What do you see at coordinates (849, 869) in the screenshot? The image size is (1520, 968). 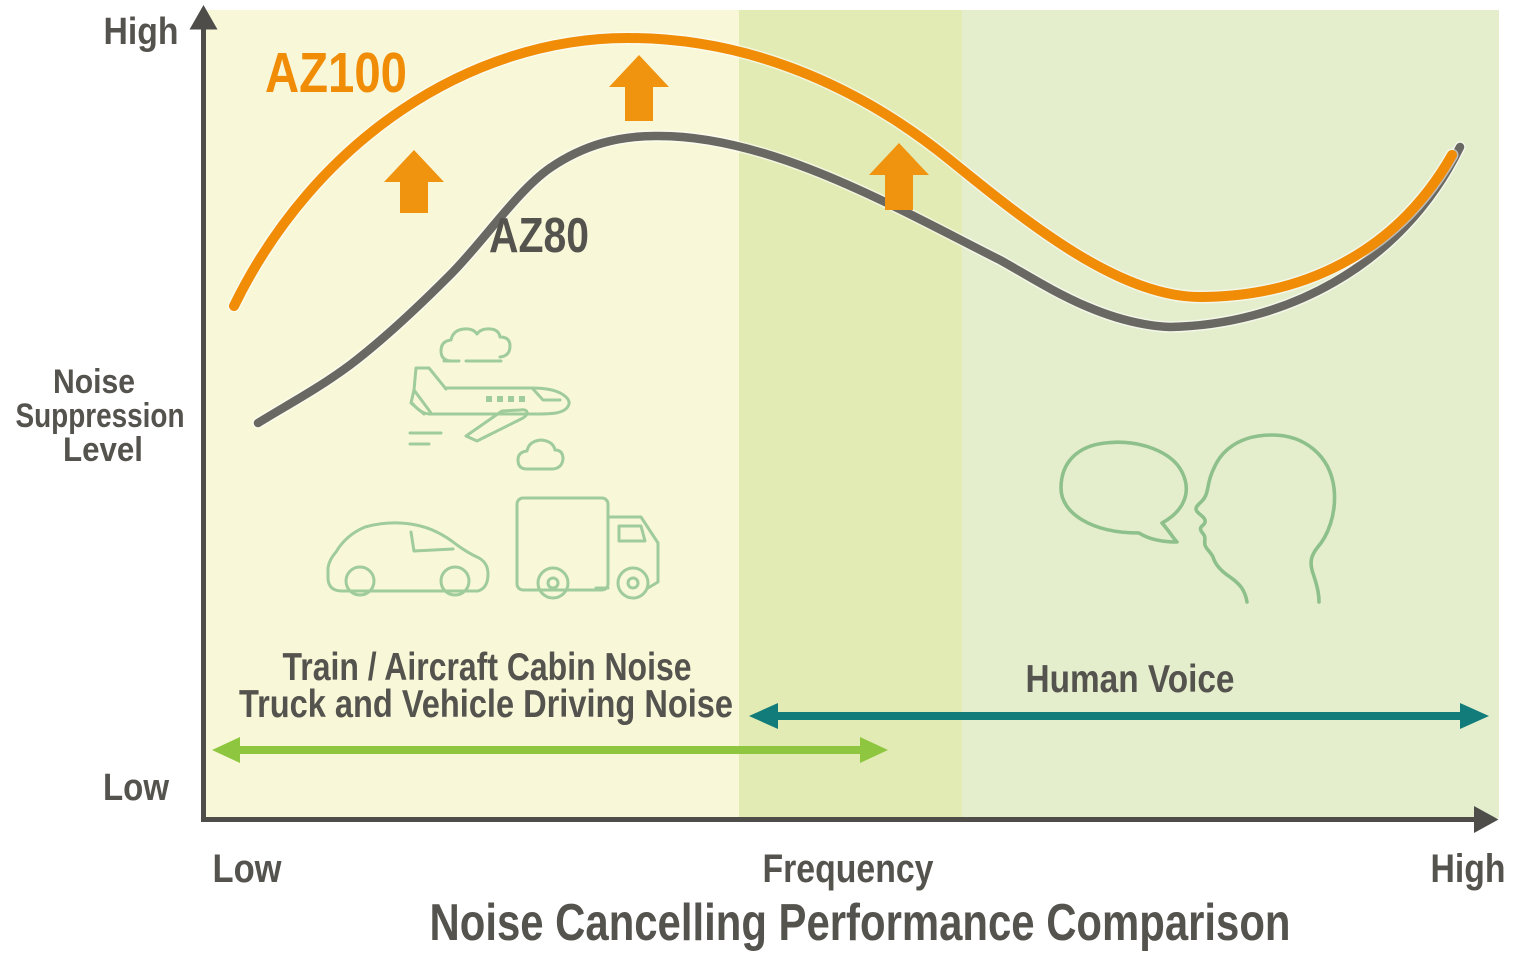 I see `svg-text: Frequency` at bounding box center [849, 869].